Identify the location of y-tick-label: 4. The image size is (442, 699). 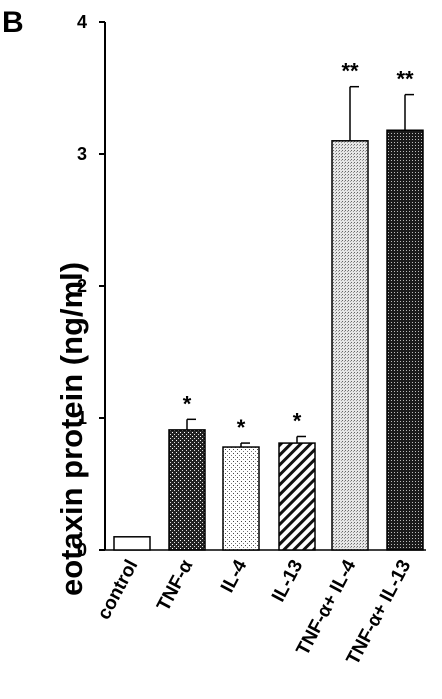
(82, 22).